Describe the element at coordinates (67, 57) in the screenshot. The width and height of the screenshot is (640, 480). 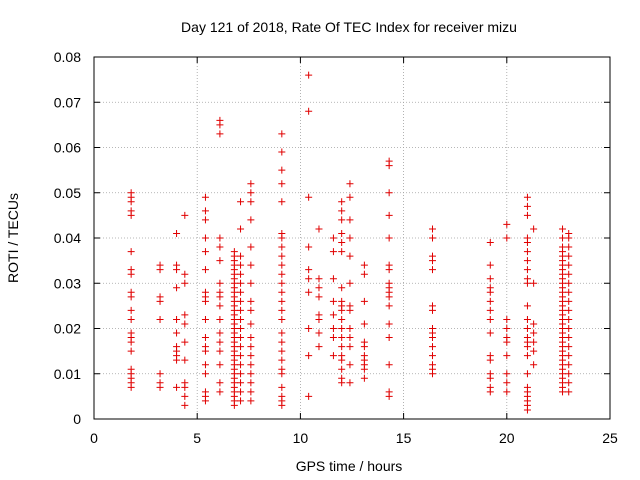
I see `y-tick-label: 0.08` at that location.